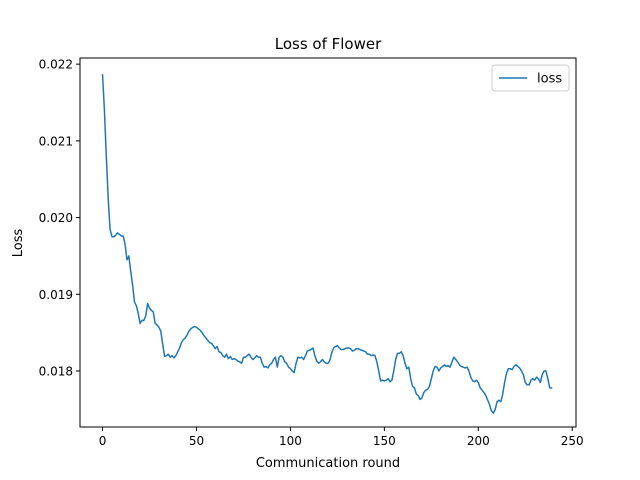  I want to click on x-tick-label: 250, so click(572, 441).